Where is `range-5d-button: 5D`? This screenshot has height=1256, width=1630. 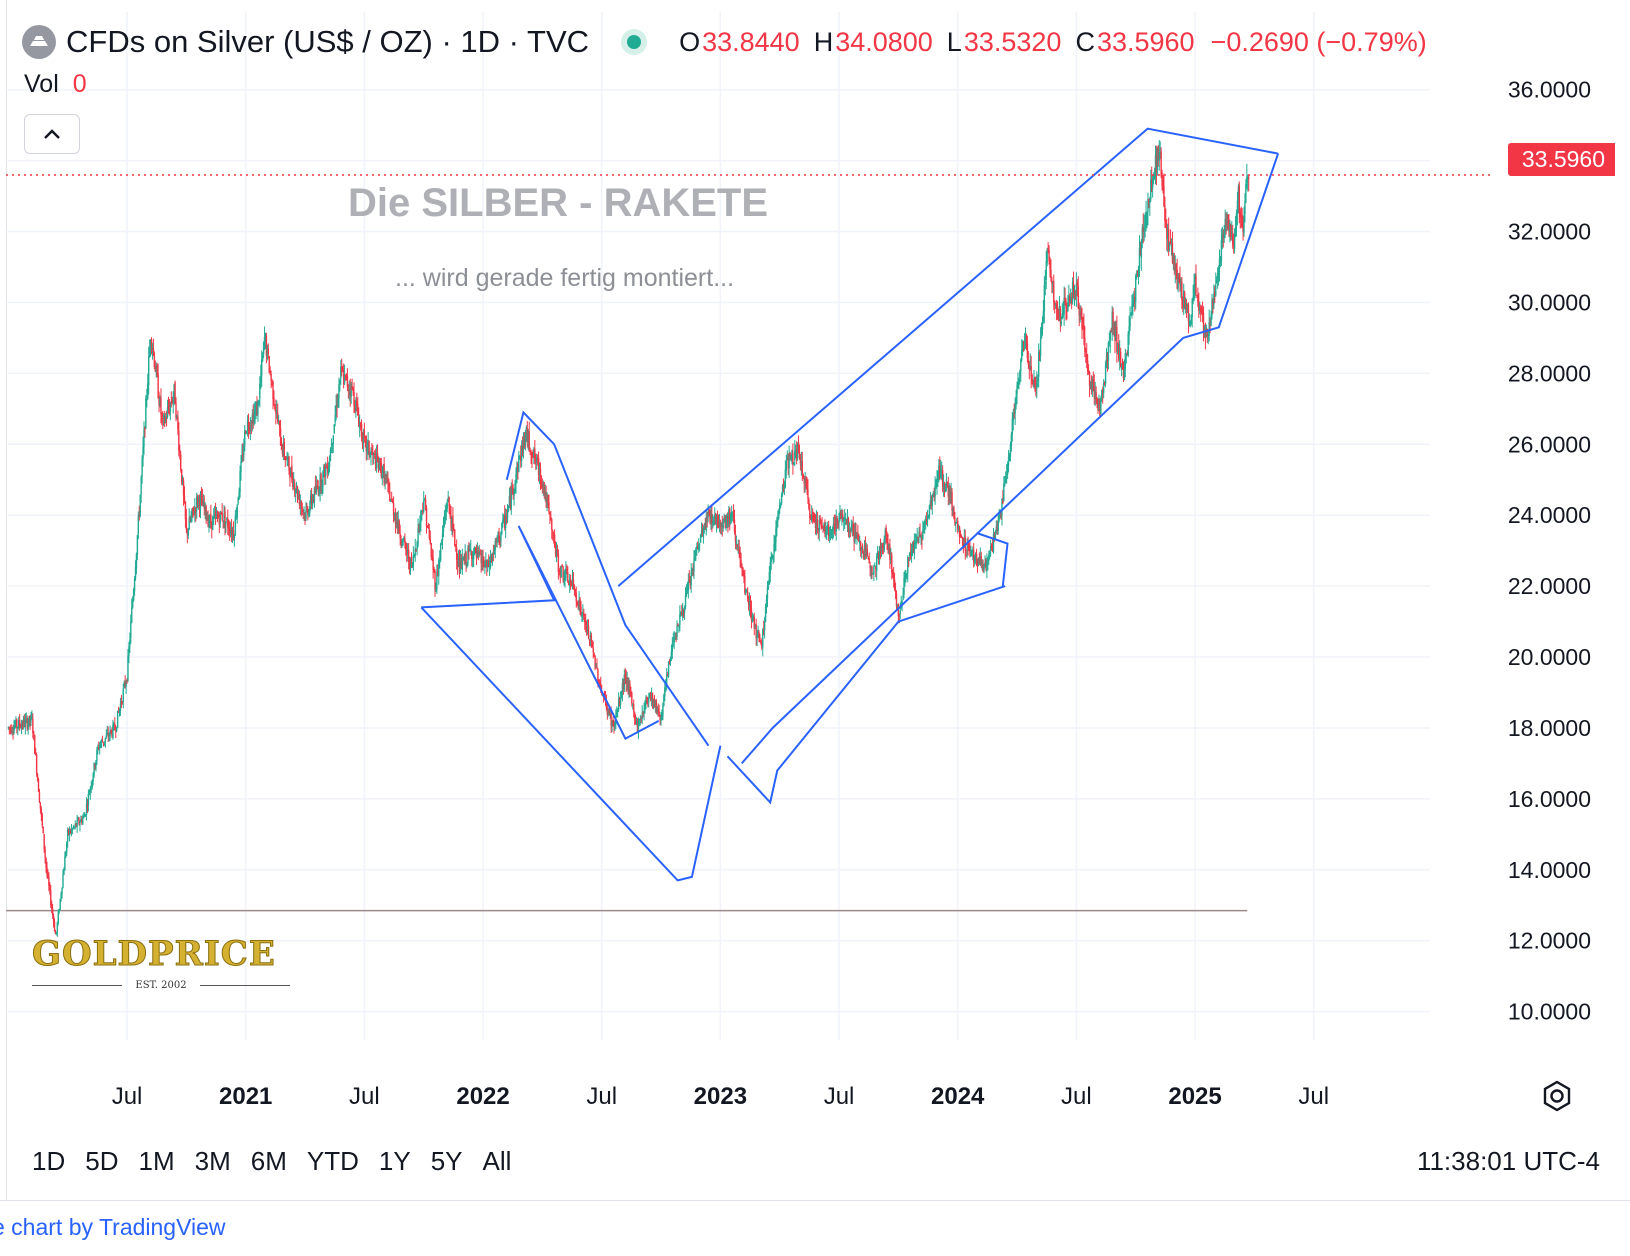 range-5d-button: 5D is located at coordinates (102, 1161).